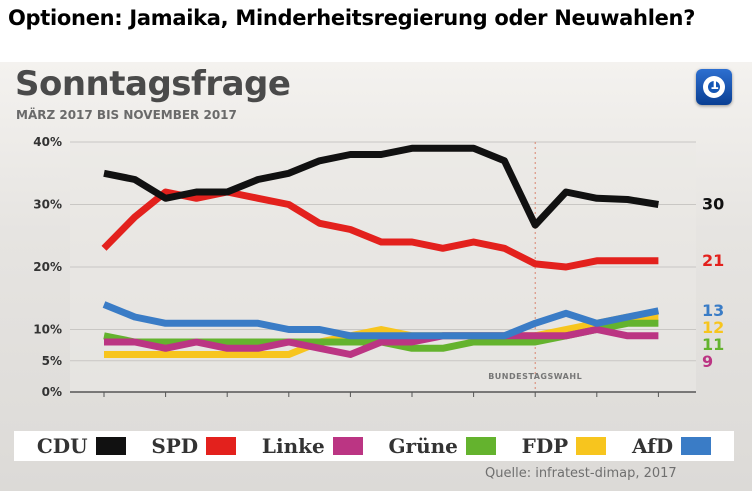  I want to click on y-tick-label: 30%, so click(47, 205).